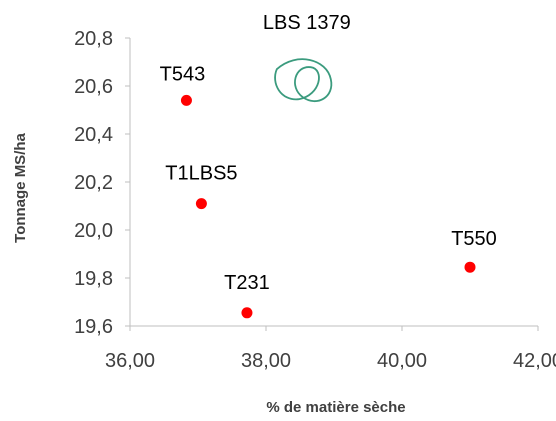 This screenshot has width=556, height=421. Describe the element at coordinates (474, 239) in the screenshot. I see `data-label: T550` at that location.